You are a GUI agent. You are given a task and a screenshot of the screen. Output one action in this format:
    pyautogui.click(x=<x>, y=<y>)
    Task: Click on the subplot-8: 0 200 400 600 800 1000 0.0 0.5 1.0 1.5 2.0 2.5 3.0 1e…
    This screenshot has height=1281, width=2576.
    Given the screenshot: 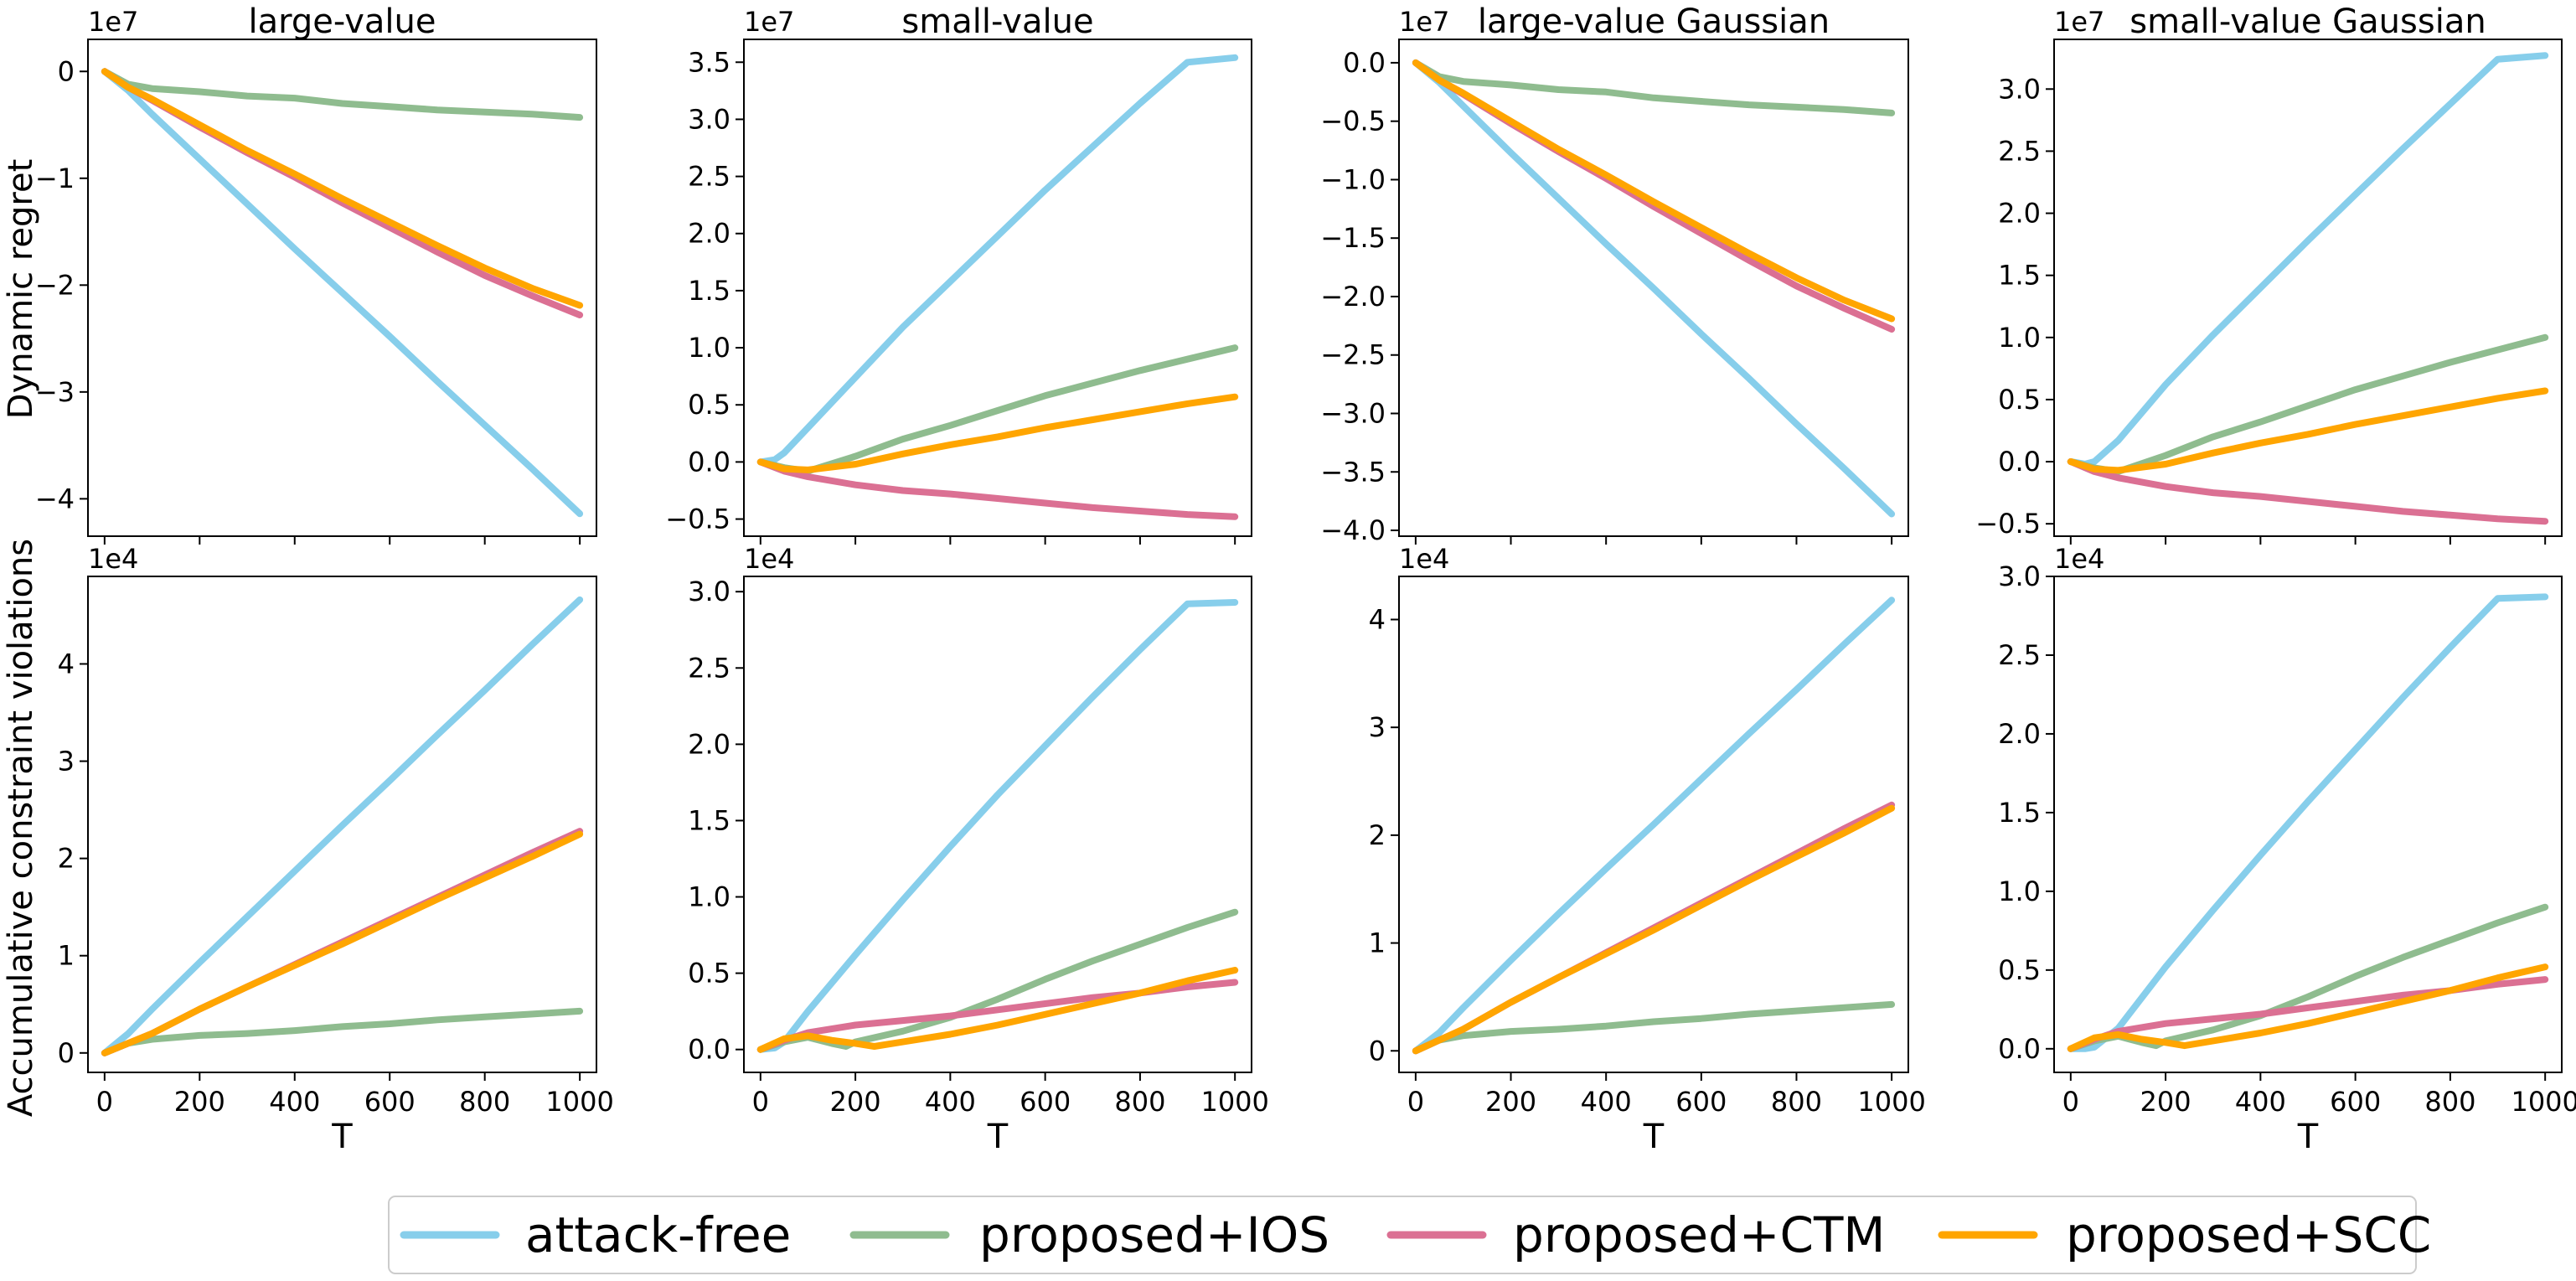 What is the action you would take?
    pyautogui.click(x=2287, y=849)
    